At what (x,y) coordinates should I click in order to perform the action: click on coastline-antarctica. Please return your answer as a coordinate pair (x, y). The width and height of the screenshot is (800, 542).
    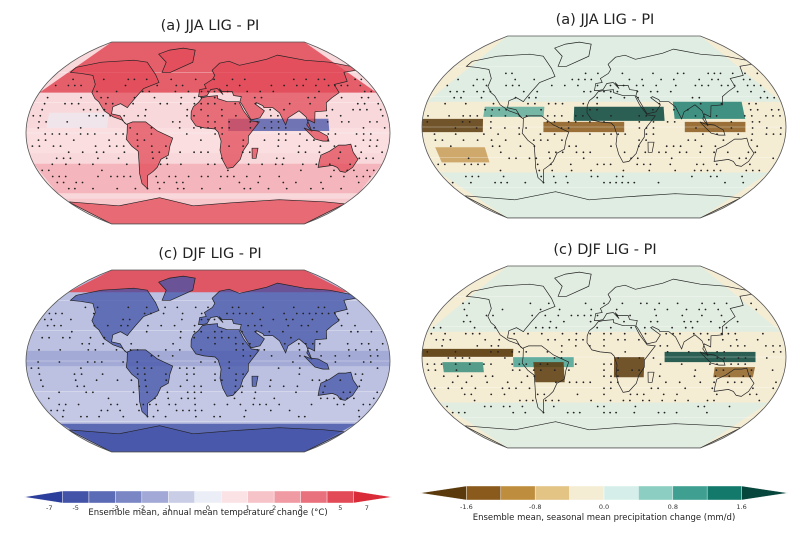
    Looking at the image, I should click on (207, 438).